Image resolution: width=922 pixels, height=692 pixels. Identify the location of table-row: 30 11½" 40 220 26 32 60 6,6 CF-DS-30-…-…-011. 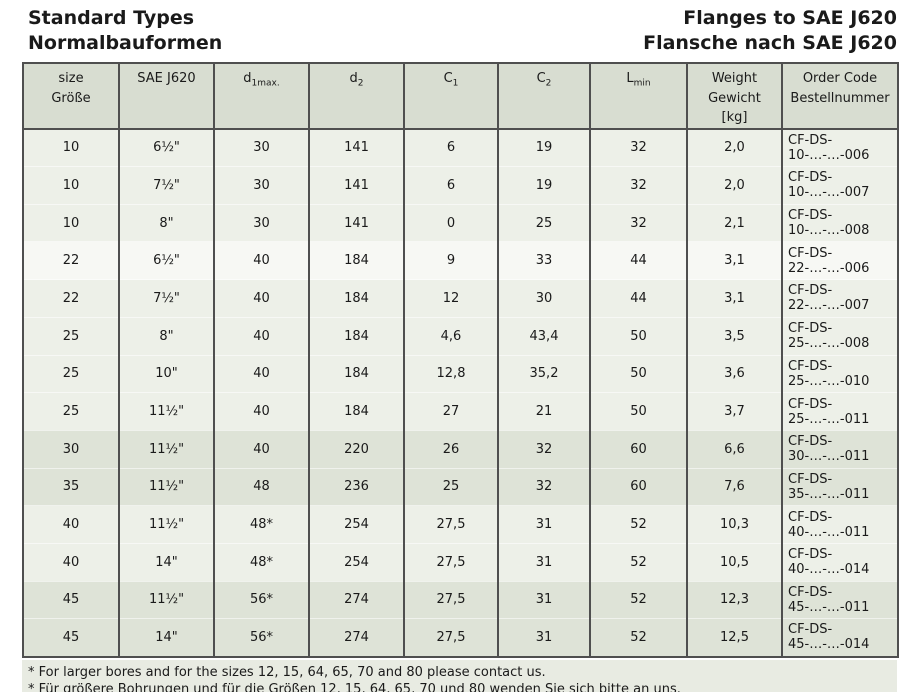
(460, 449).